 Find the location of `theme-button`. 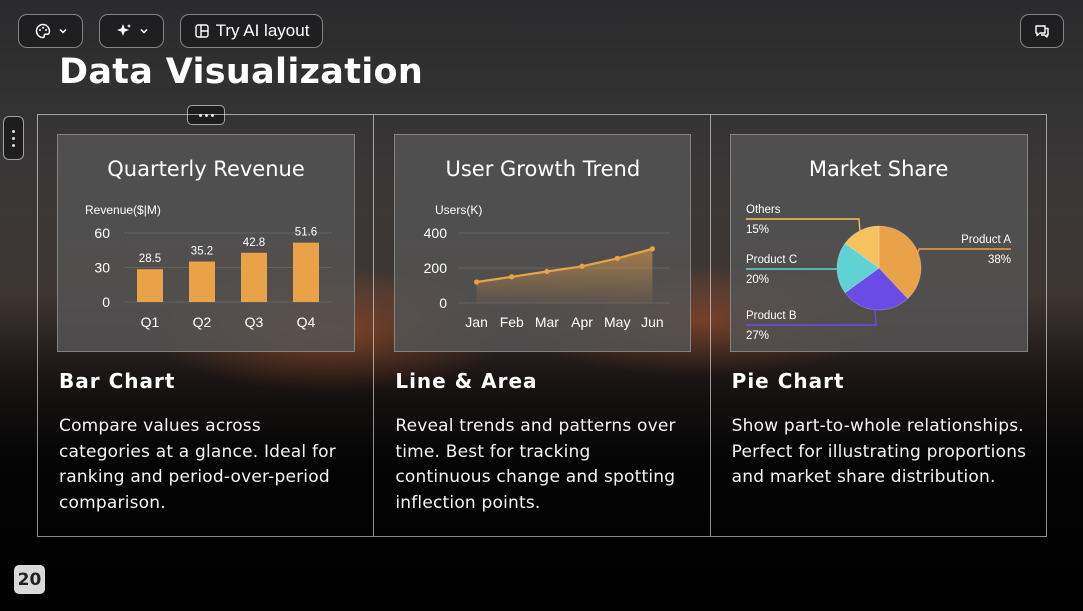

theme-button is located at coordinates (50, 31).